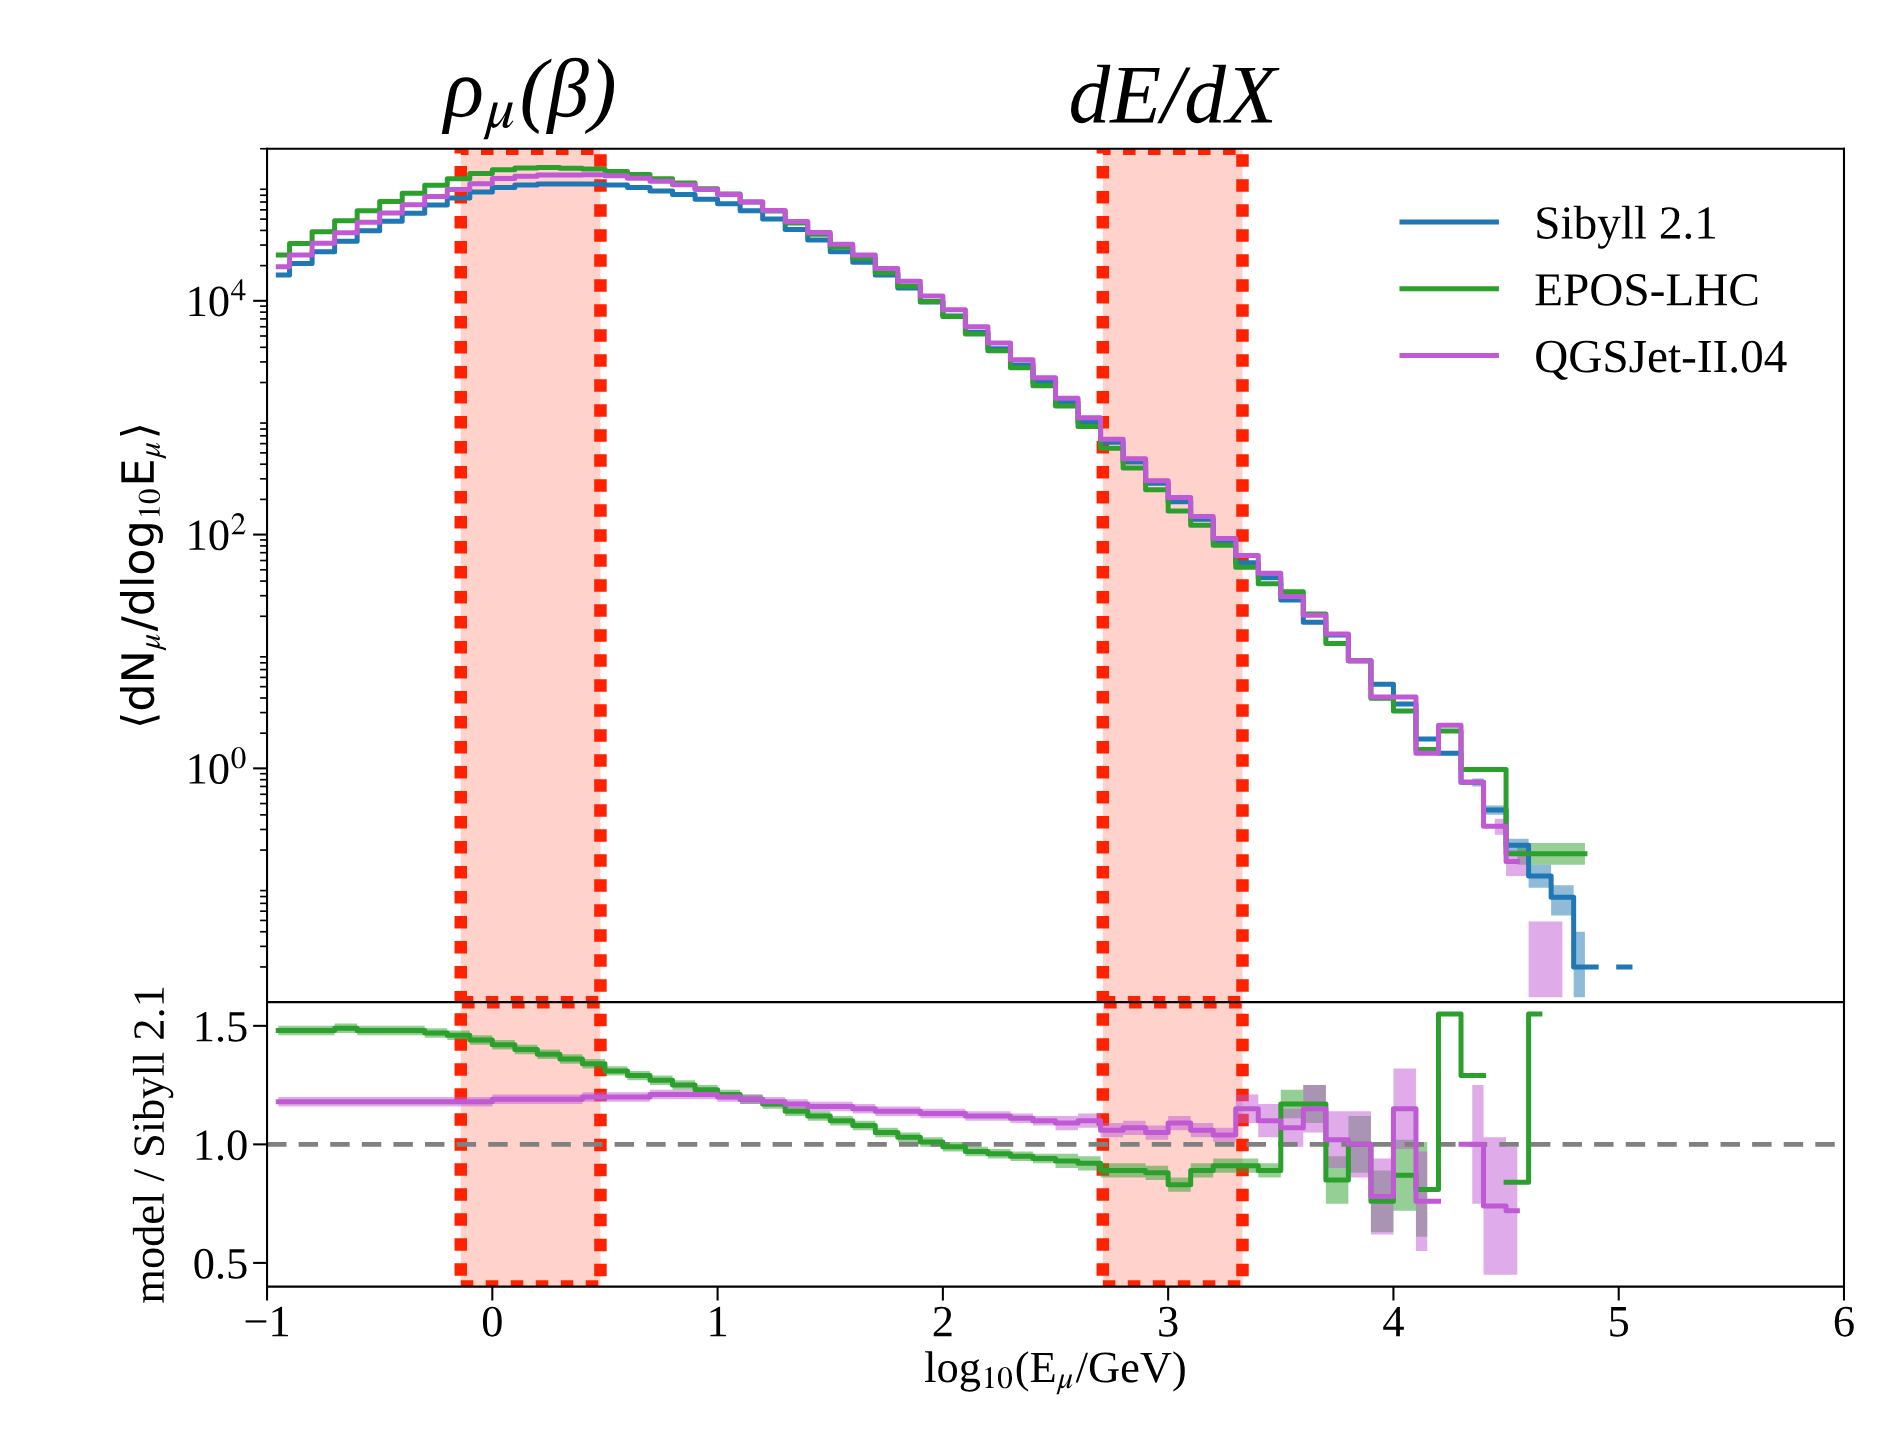 This screenshot has width=1902, height=1444. I want to click on x-axis-title: log$_{10}$(E$_{μ}$/GeV), so click(1055, 1373).